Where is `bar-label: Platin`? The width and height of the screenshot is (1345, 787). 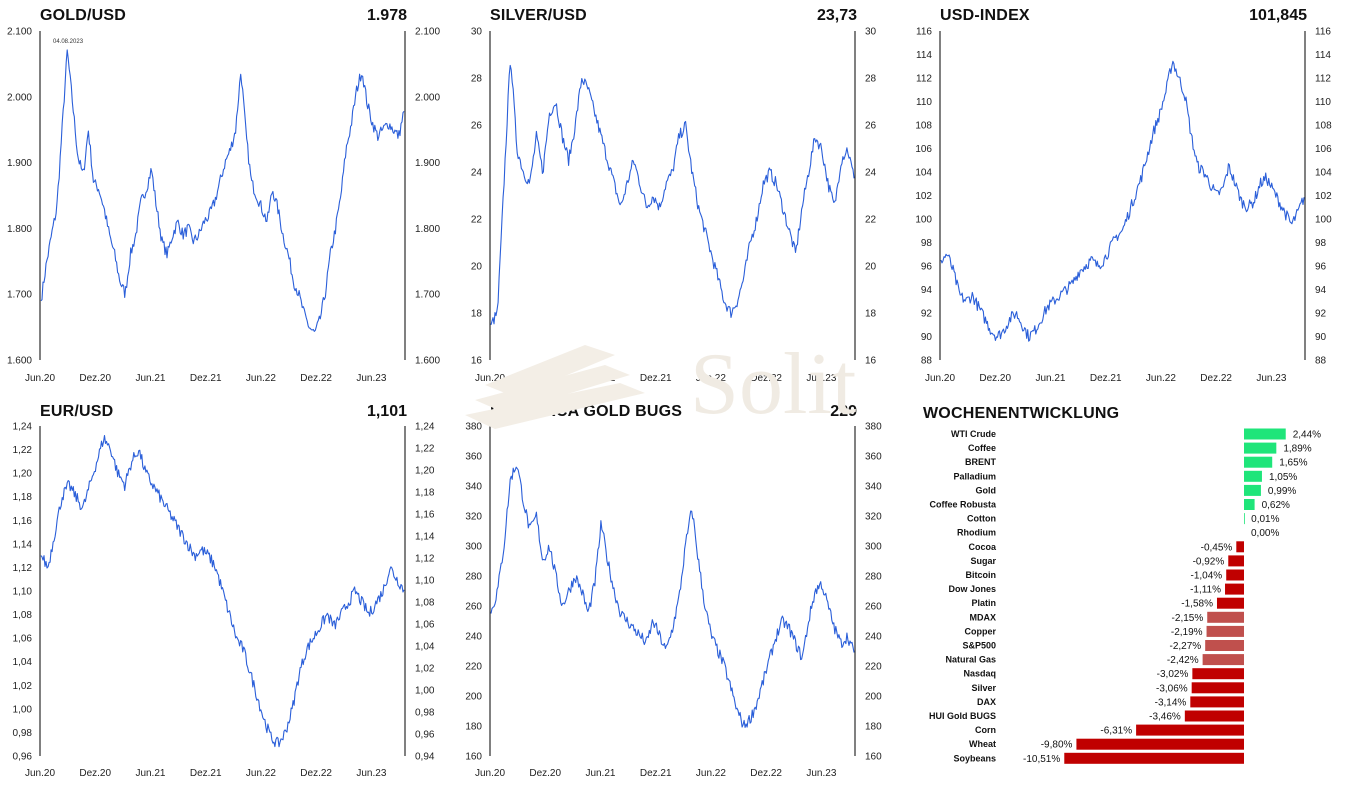 bar-label: Platin is located at coordinates (983, 603).